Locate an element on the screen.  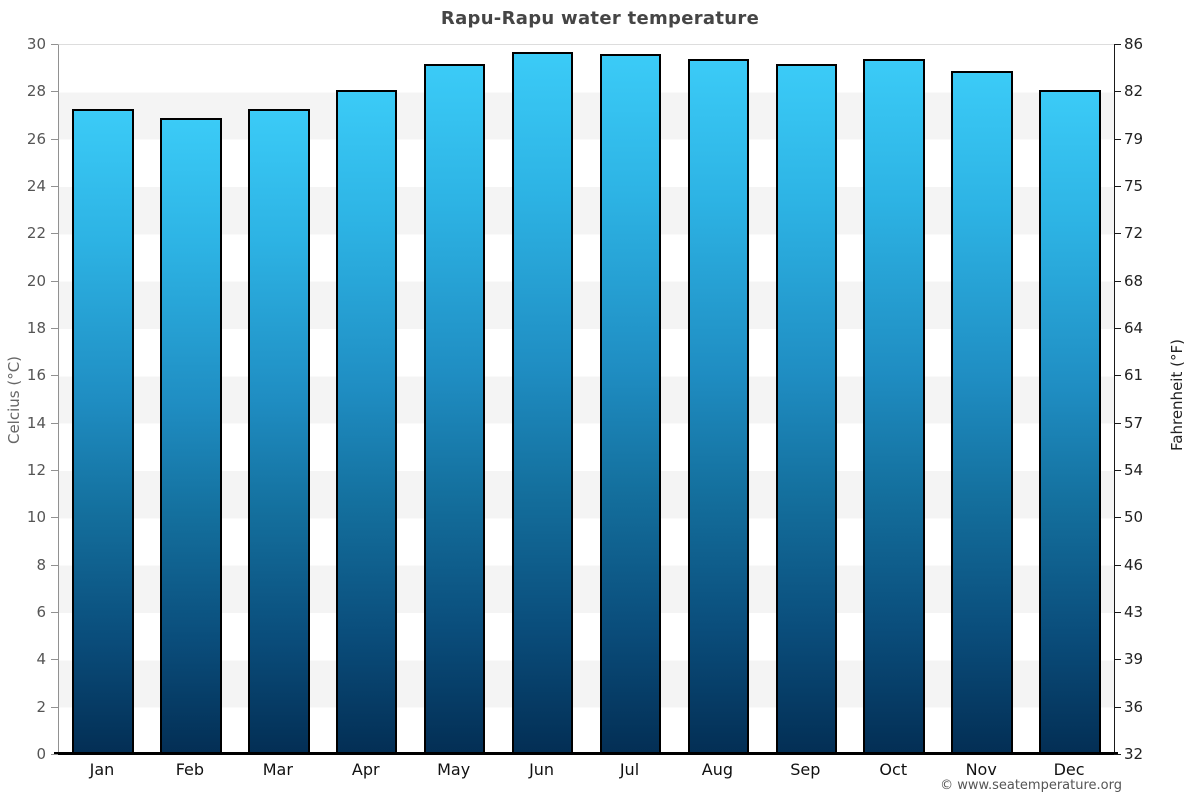
x-axis-line is located at coordinates (586, 753).